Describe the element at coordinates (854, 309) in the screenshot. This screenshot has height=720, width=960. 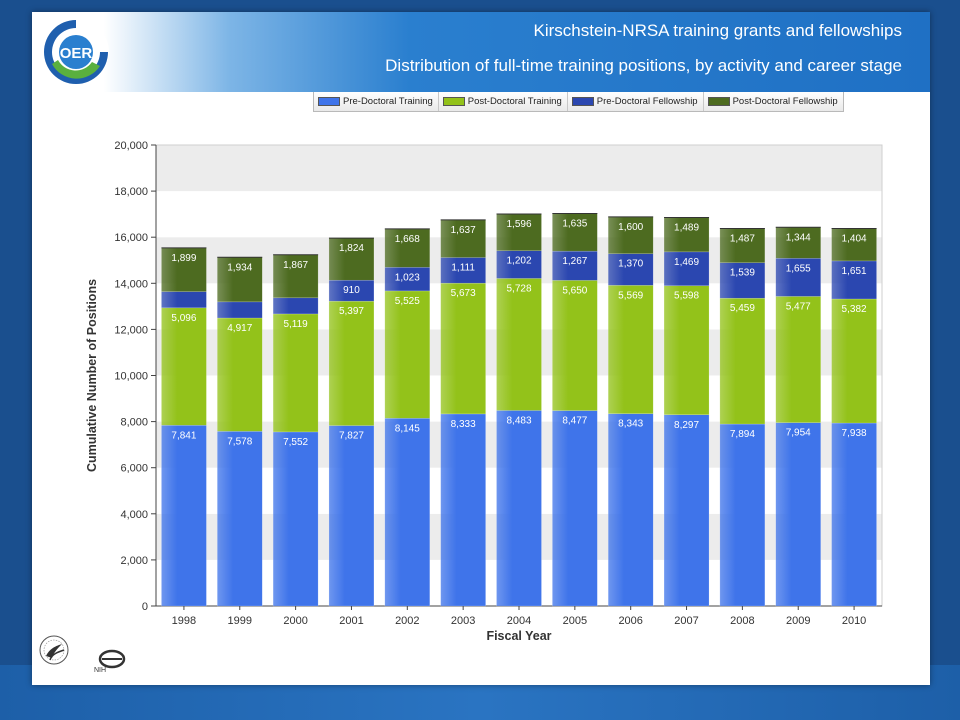
I see `data-label: 5,382` at that location.